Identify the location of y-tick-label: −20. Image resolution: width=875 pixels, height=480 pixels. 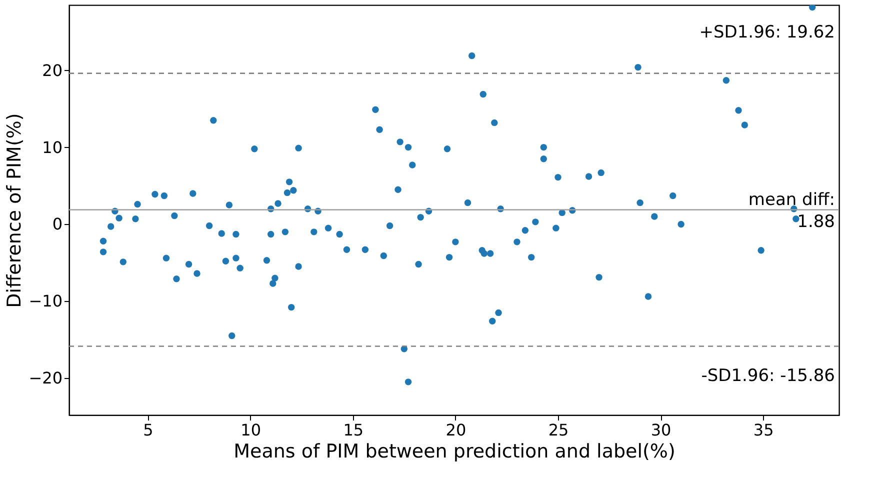
(45, 378).